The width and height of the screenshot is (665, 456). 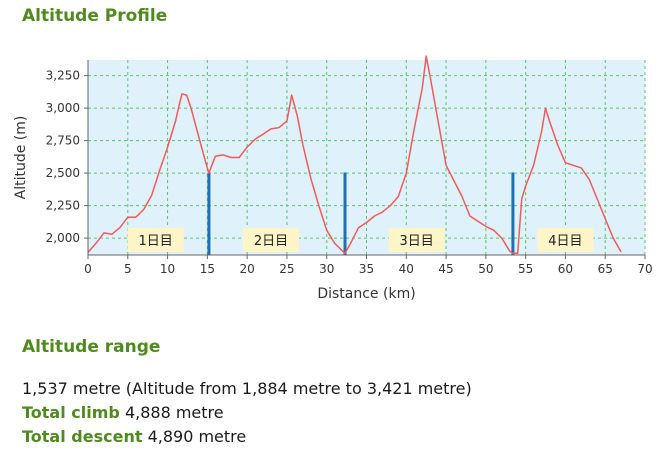 What do you see at coordinates (88, 269) in the screenshot?
I see `x-tick-label: 0` at bounding box center [88, 269].